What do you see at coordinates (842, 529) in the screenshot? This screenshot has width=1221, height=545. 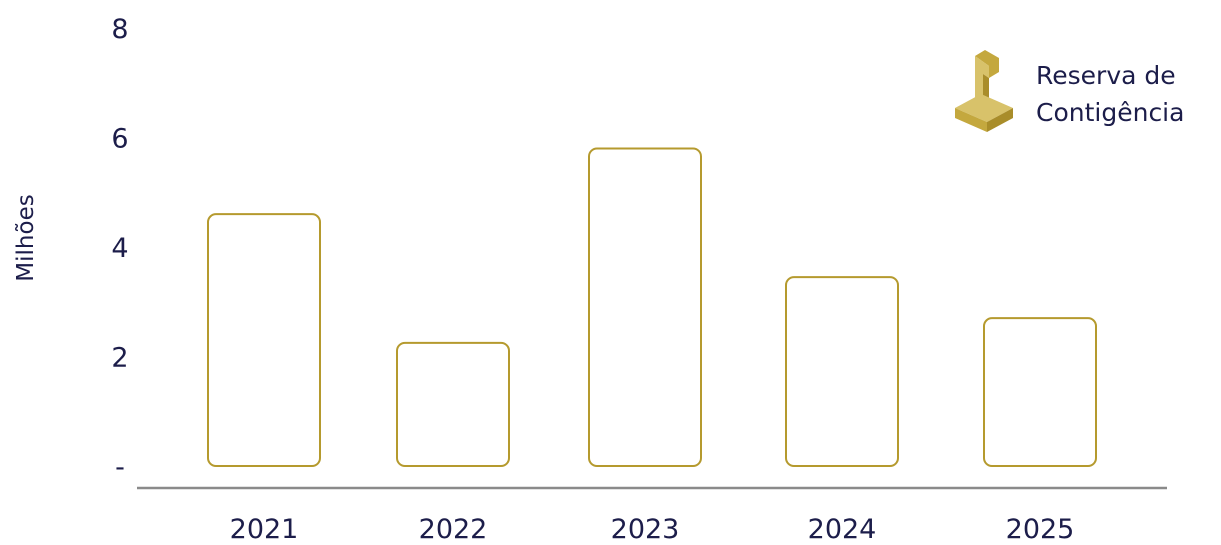 I see `x-tick-label: 2024` at bounding box center [842, 529].